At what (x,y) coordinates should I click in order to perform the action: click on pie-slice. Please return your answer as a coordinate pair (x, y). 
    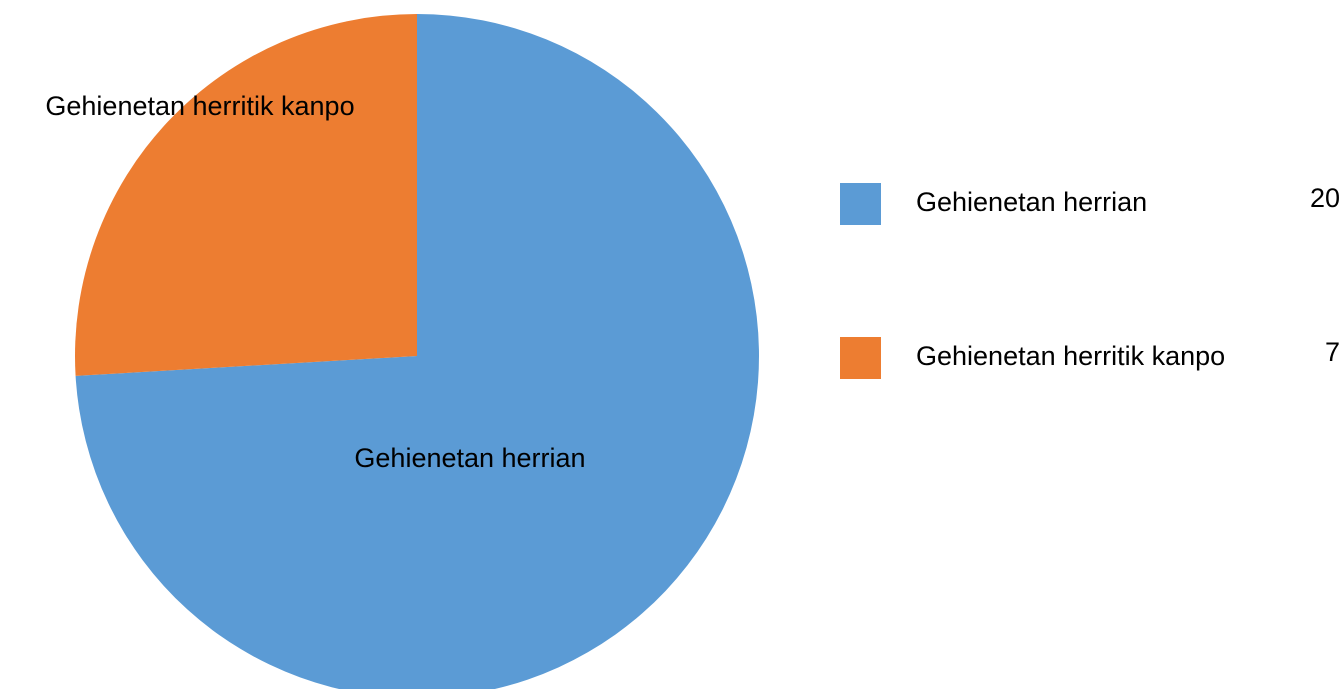
    Looking at the image, I should click on (246, 195).